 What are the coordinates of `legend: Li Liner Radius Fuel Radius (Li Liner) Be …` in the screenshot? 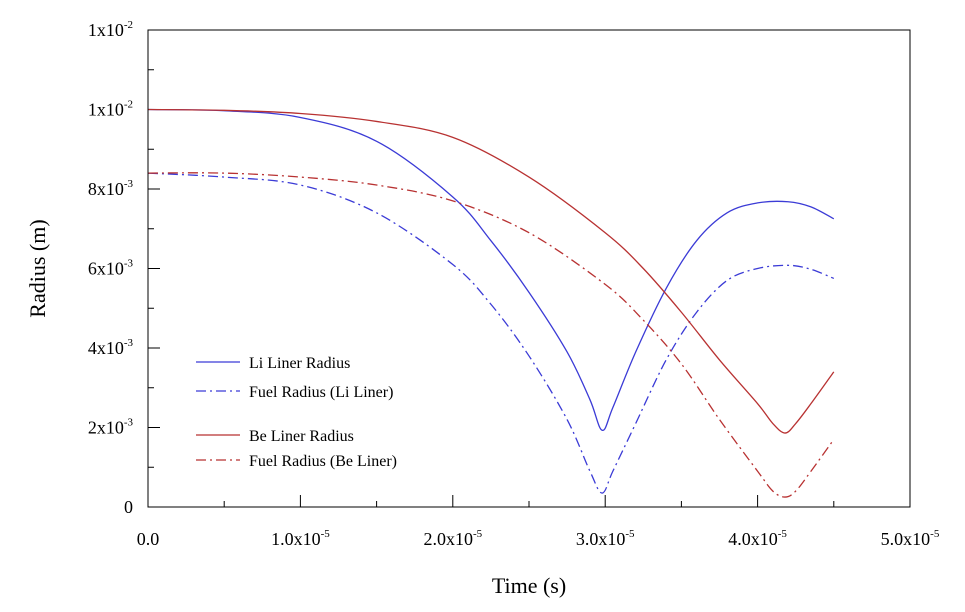 It's located at (296, 412).